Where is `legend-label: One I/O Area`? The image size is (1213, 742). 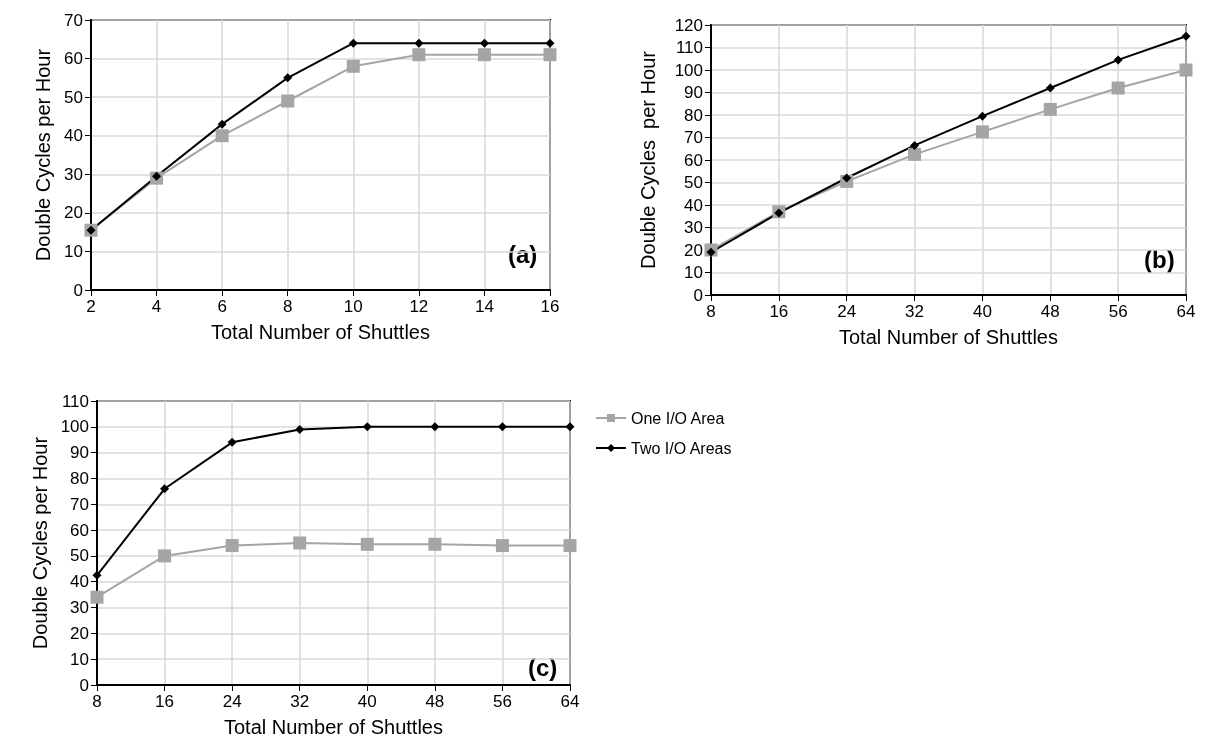 legend-label: One I/O Area is located at coordinates (678, 418).